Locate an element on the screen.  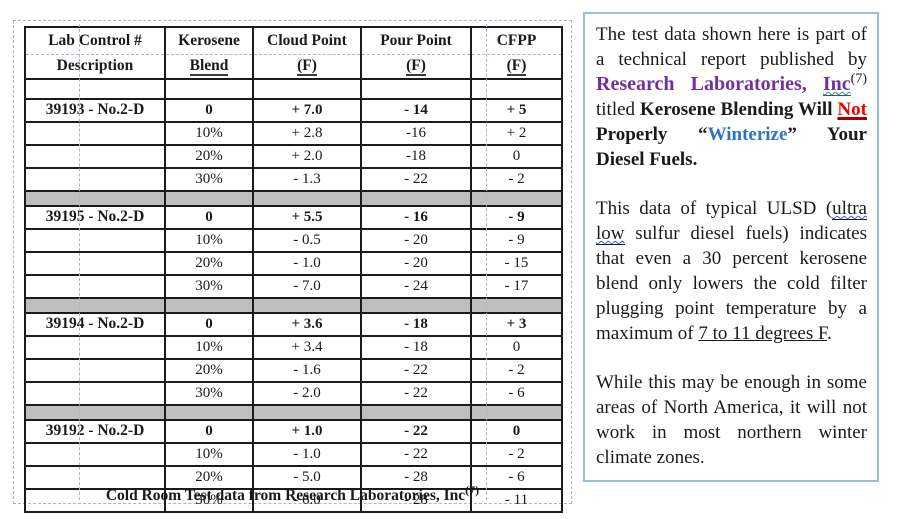
header-text: Cloud Point is located at coordinates (307, 40).